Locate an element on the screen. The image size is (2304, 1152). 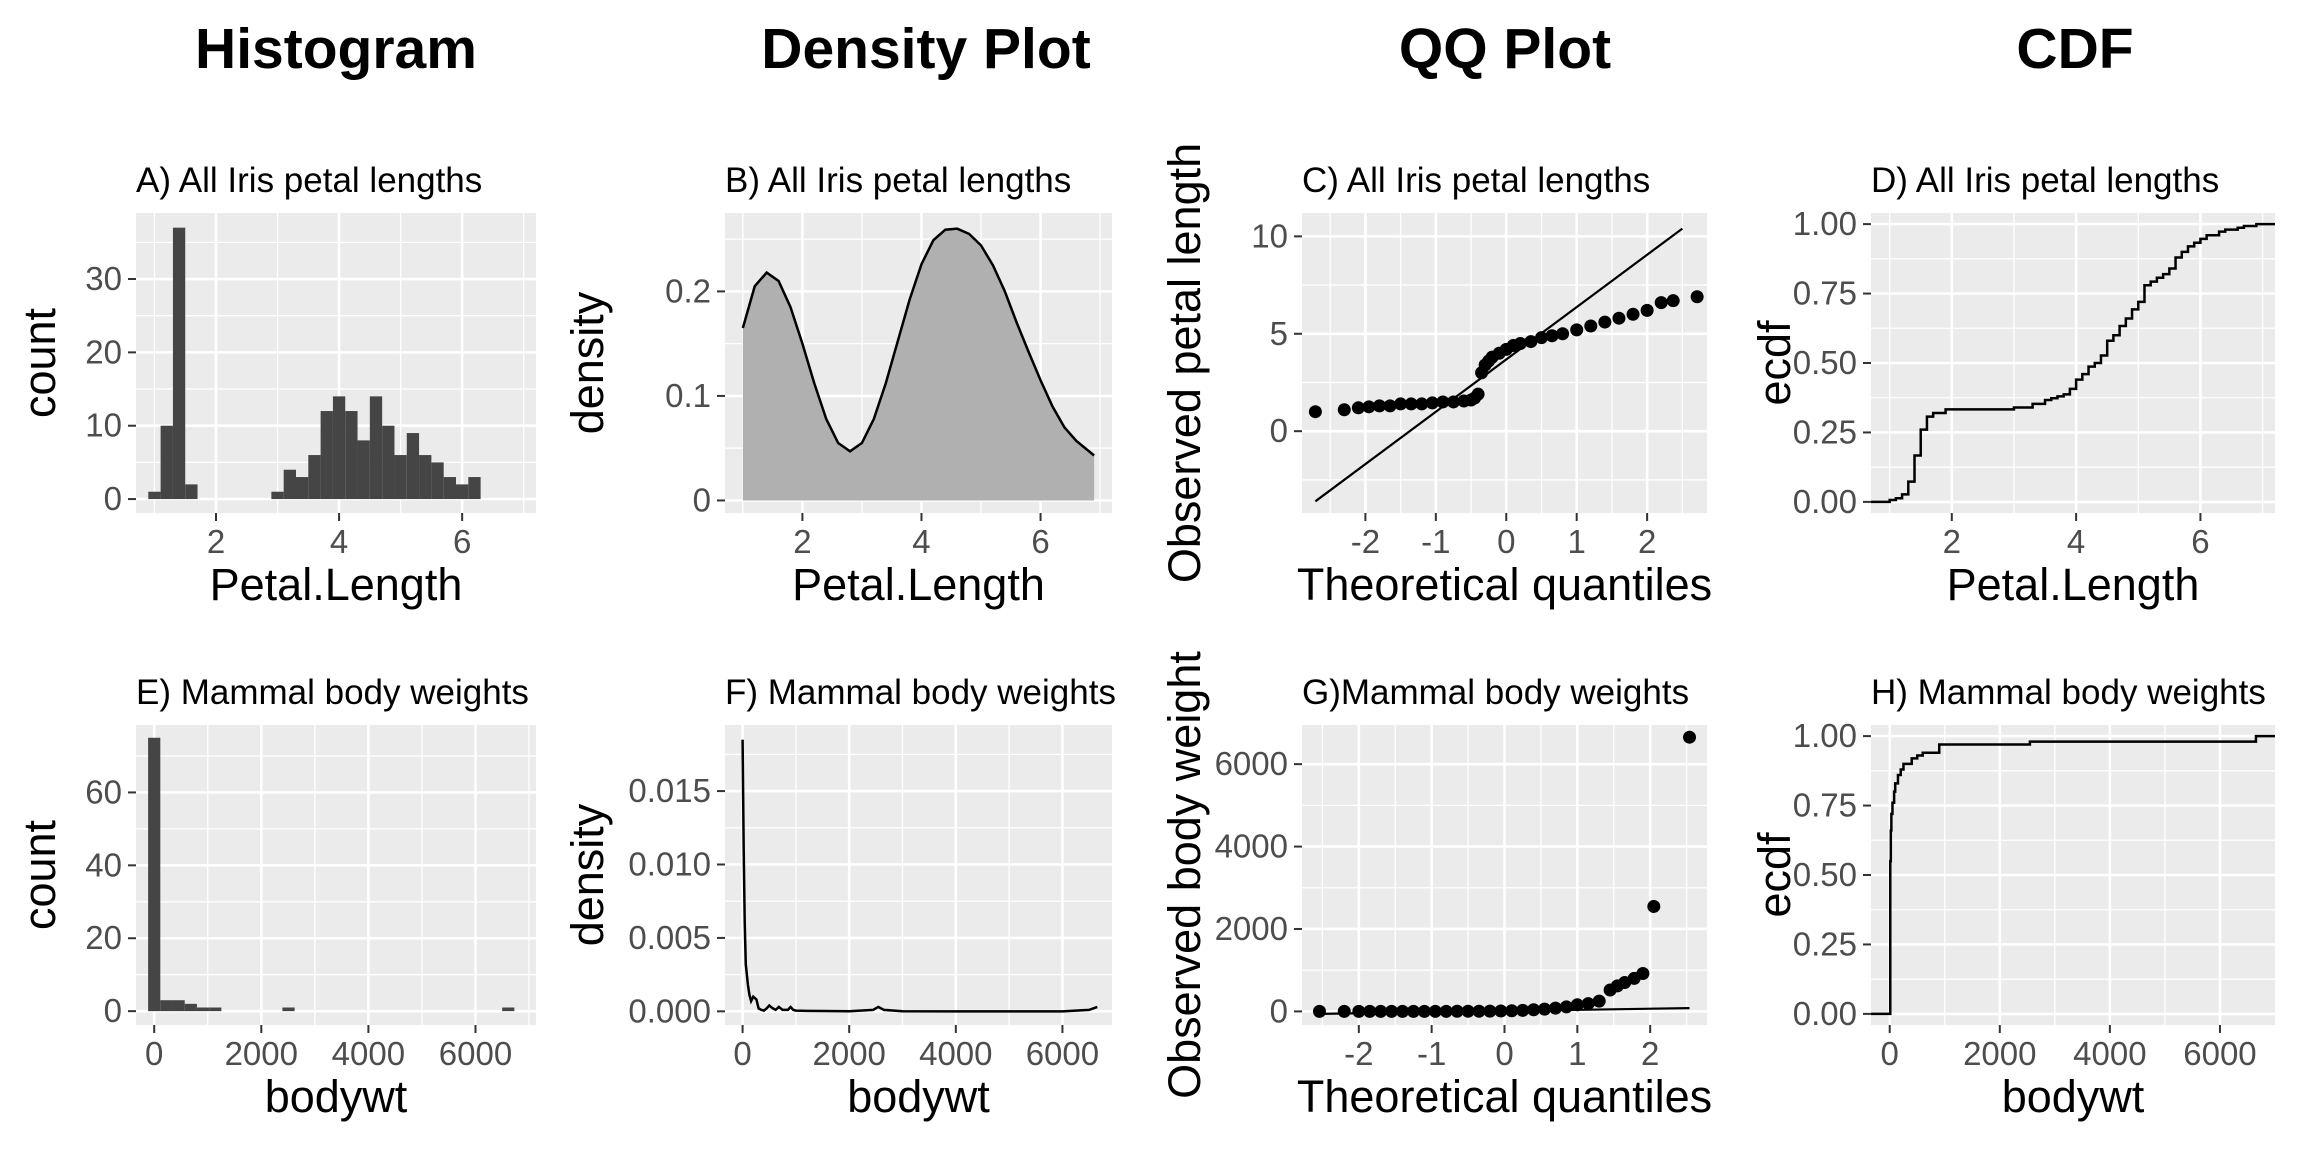
y-axis: 0 0.1 0.2 density is located at coordinates (643, 395).